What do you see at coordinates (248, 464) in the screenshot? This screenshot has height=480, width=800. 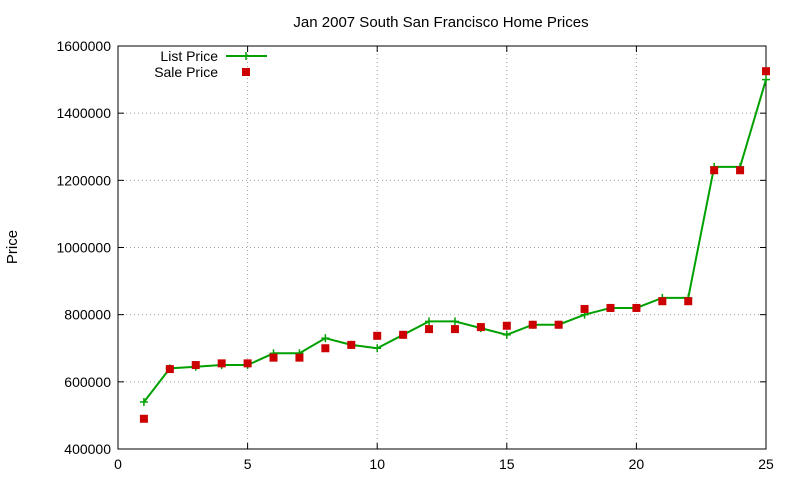 I see `x-tick-label: 5` at bounding box center [248, 464].